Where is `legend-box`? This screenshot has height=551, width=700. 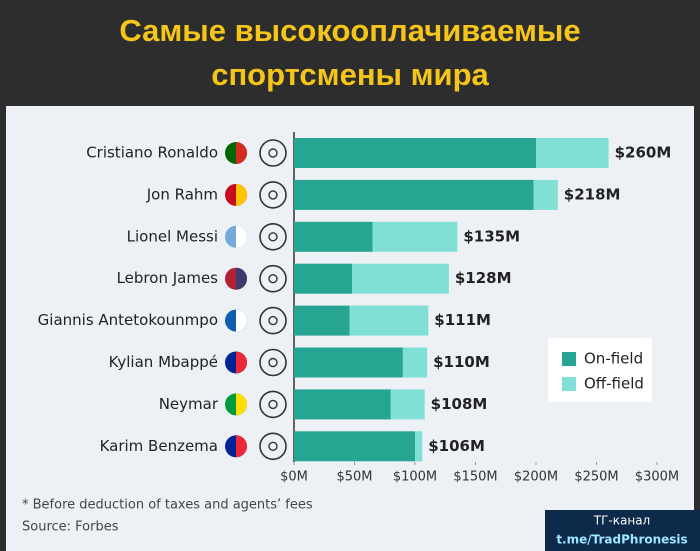 legend-box is located at coordinates (600, 370).